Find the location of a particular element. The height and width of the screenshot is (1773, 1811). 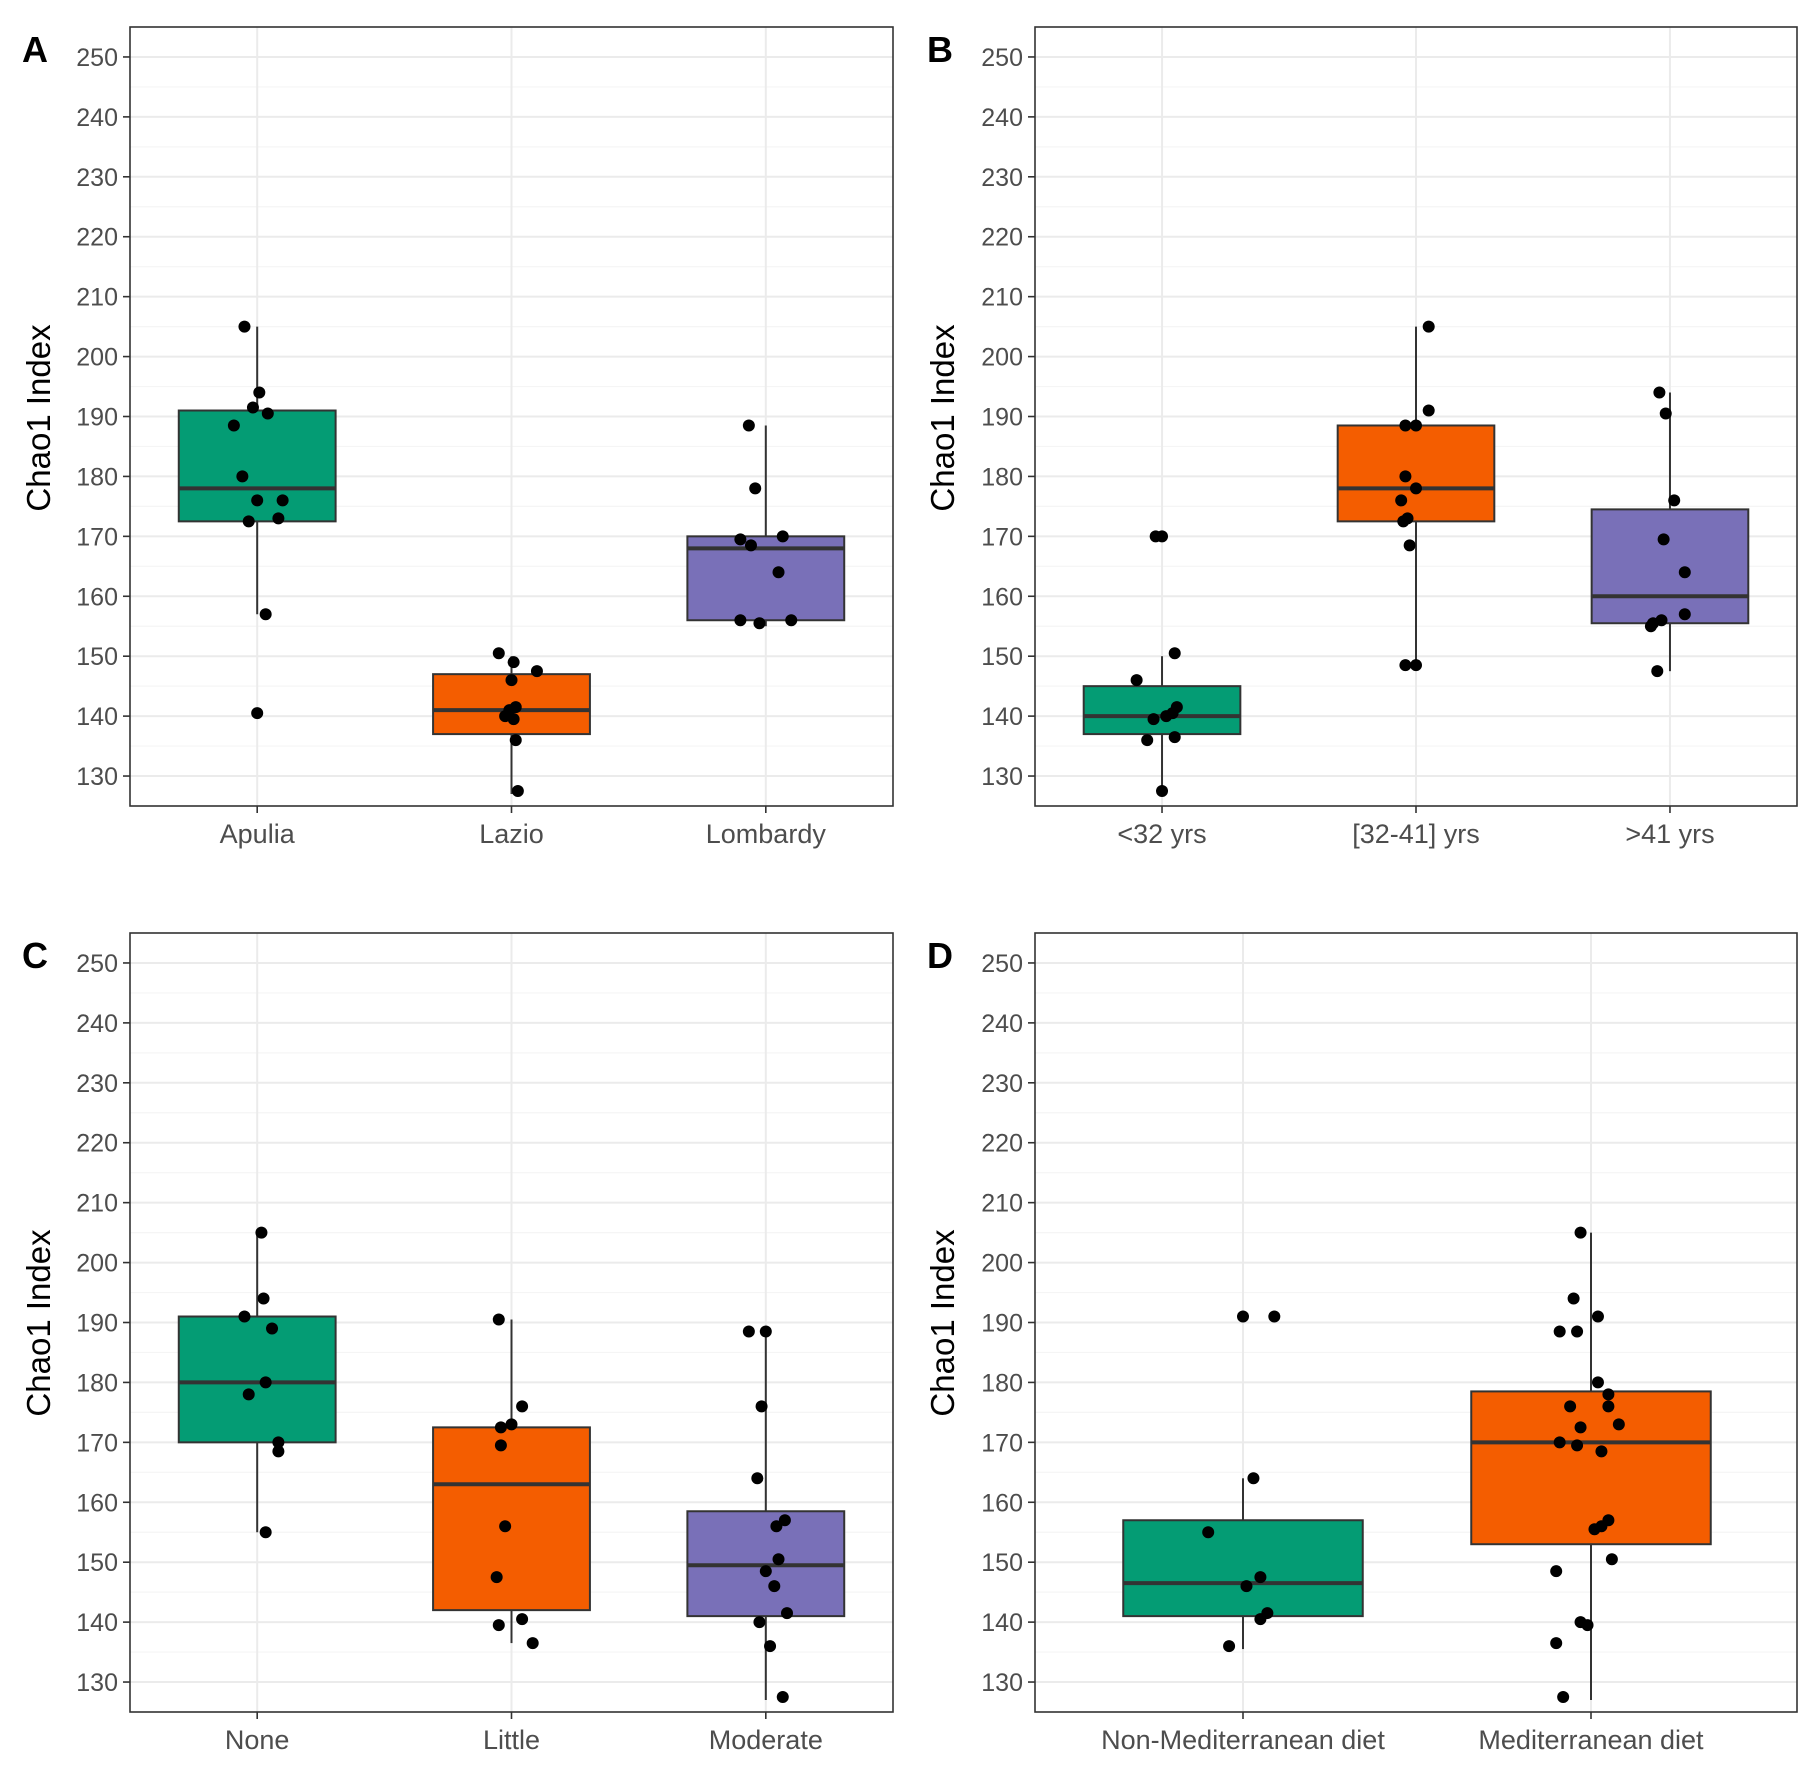

x-tick-label: Non-Mediterranean diet is located at coordinates (1243, 1740).